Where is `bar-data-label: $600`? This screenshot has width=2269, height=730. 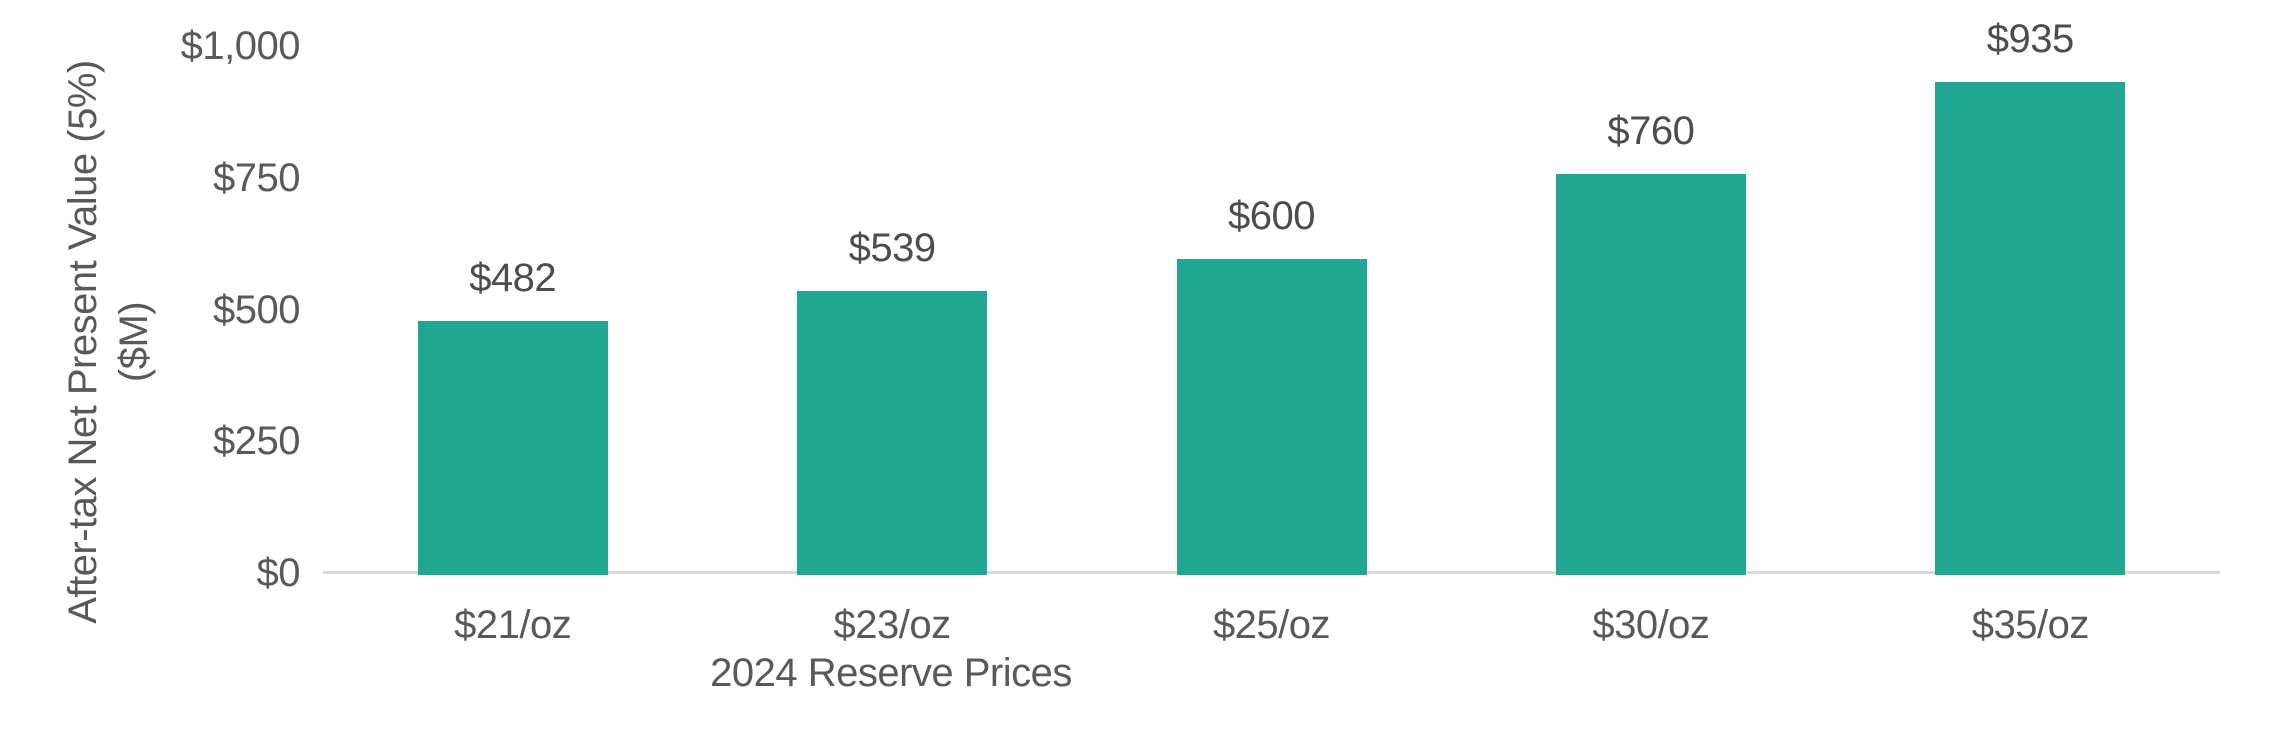
bar-data-label: $600 is located at coordinates (1271, 216).